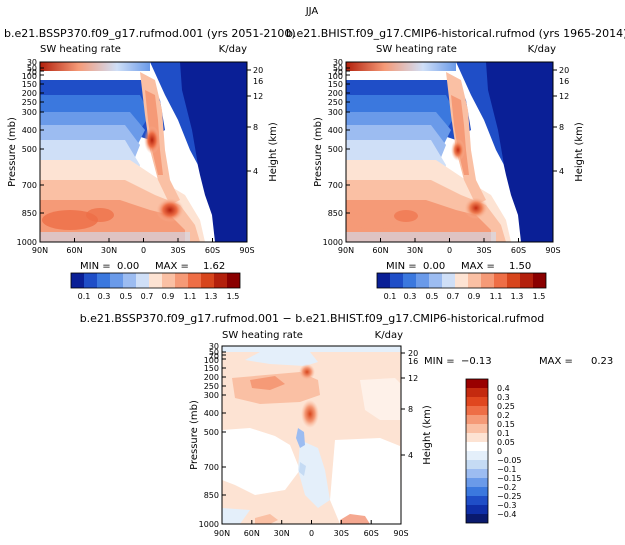  I want to click on colorbar-1-swatches, so click(155, 280).